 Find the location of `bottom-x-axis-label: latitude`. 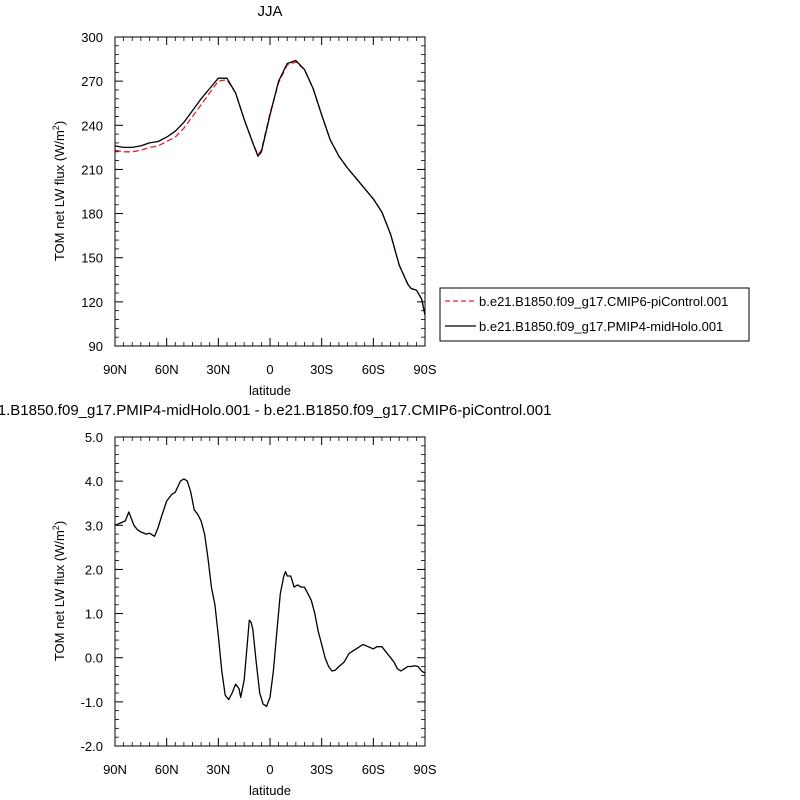

bottom-x-axis-label: latitude is located at coordinates (270, 790).